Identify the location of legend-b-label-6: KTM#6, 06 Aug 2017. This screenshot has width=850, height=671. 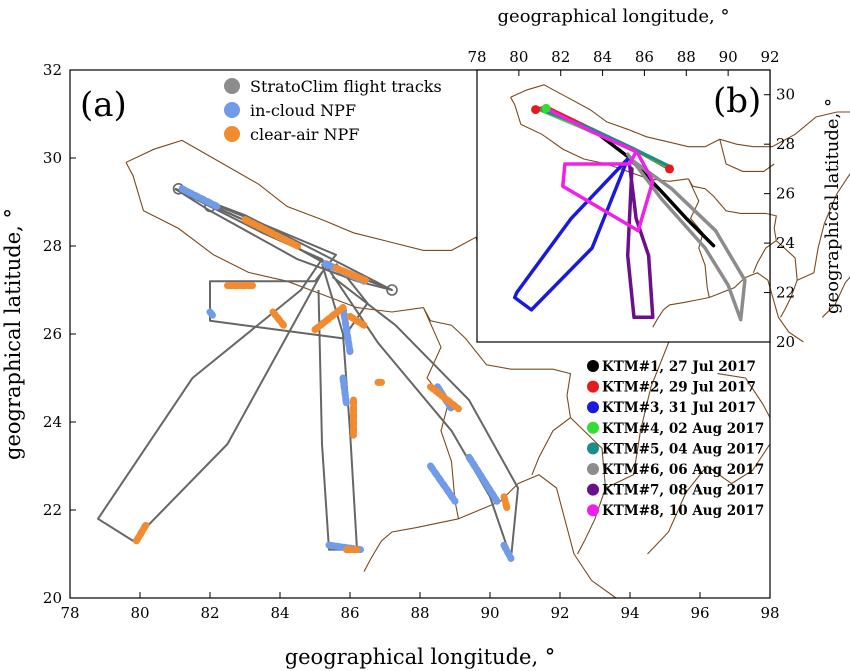
(683, 470).